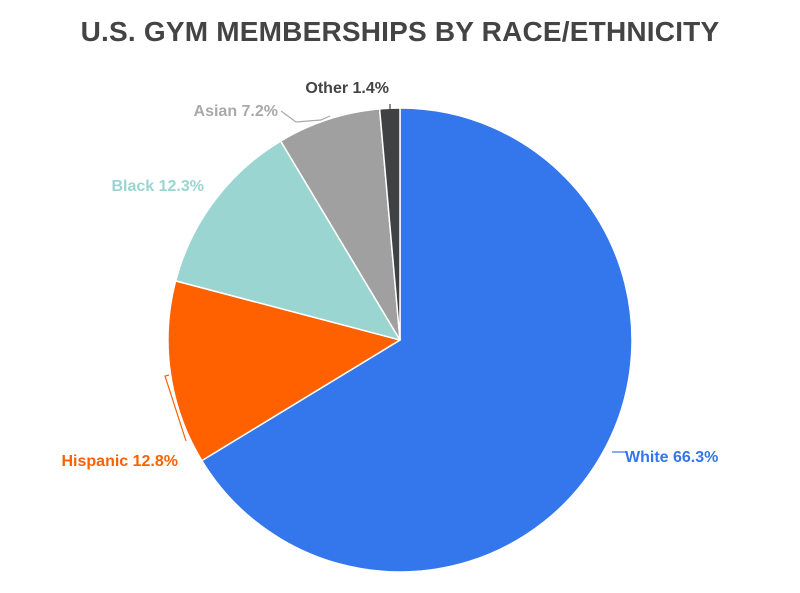 The width and height of the screenshot is (800, 593). Describe the element at coordinates (120, 461) in the screenshot. I see `slice-label-hispanic: Hispanic 12.8%` at that location.